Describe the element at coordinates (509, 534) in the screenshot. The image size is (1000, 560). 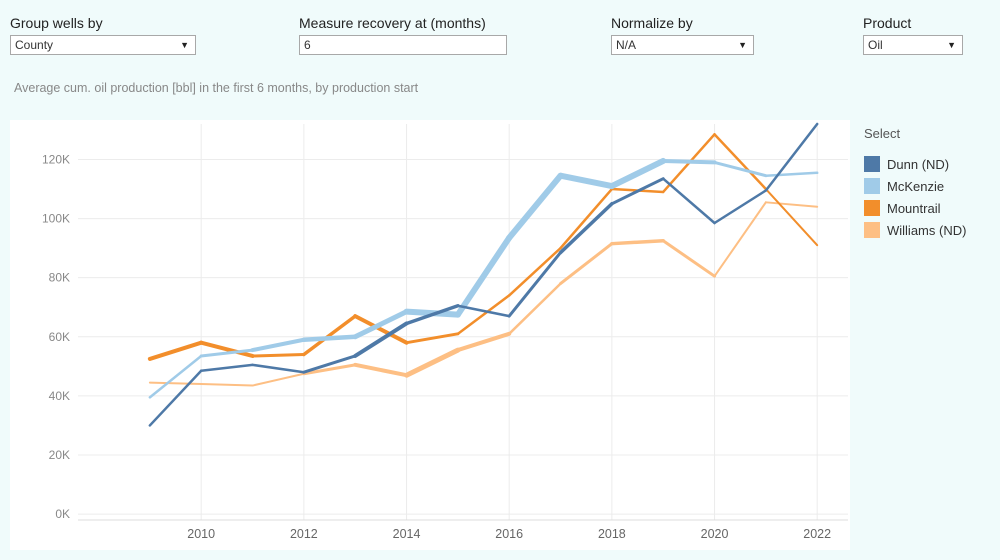
I see `x-tick-label: 2016` at that location.